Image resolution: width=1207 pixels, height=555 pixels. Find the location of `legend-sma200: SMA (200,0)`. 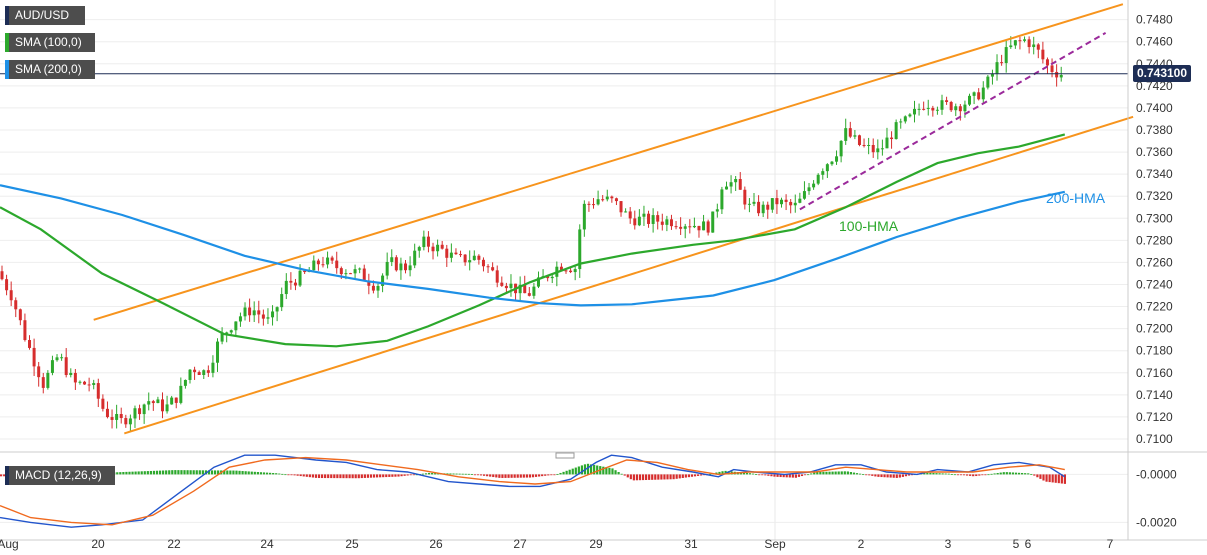

legend-sma200: SMA (200,0) is located at coordinates (50, 69).